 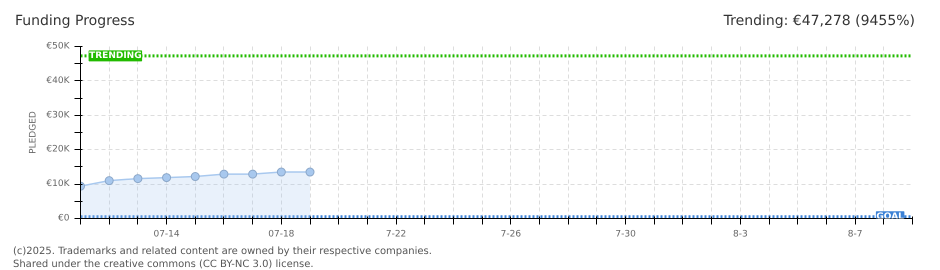 I want to click on ref-line-label: TRENDING, so click(x=115, y=55).